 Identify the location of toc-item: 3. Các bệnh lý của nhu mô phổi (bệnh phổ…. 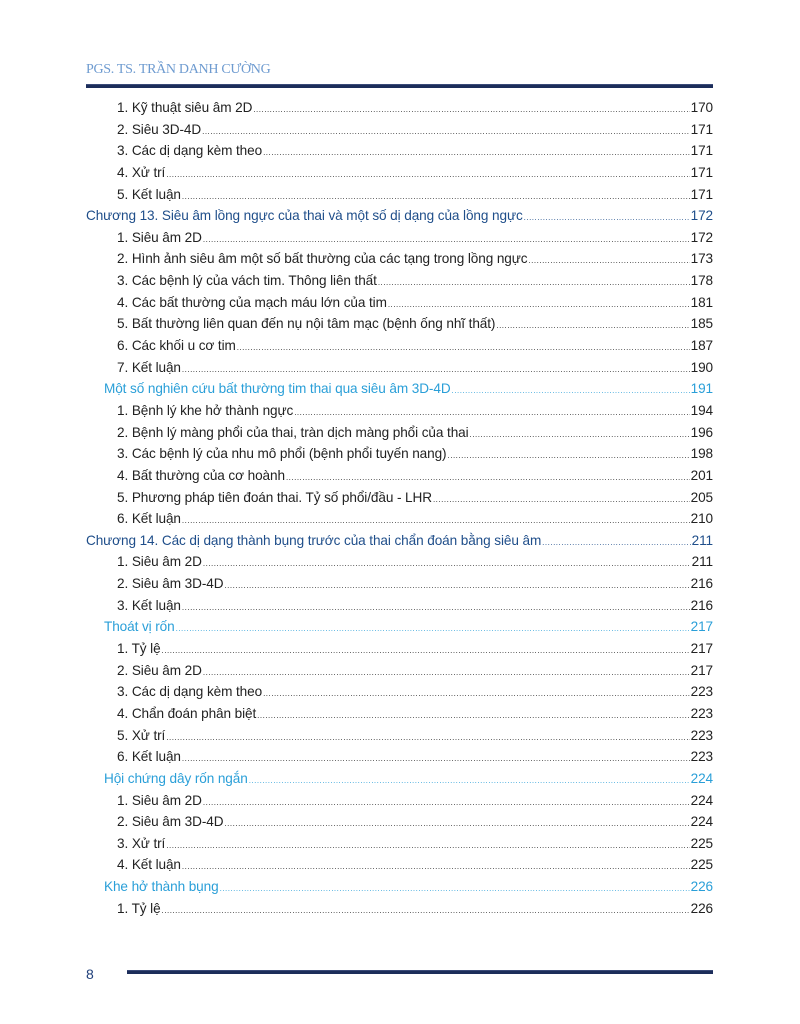
(399, 457).